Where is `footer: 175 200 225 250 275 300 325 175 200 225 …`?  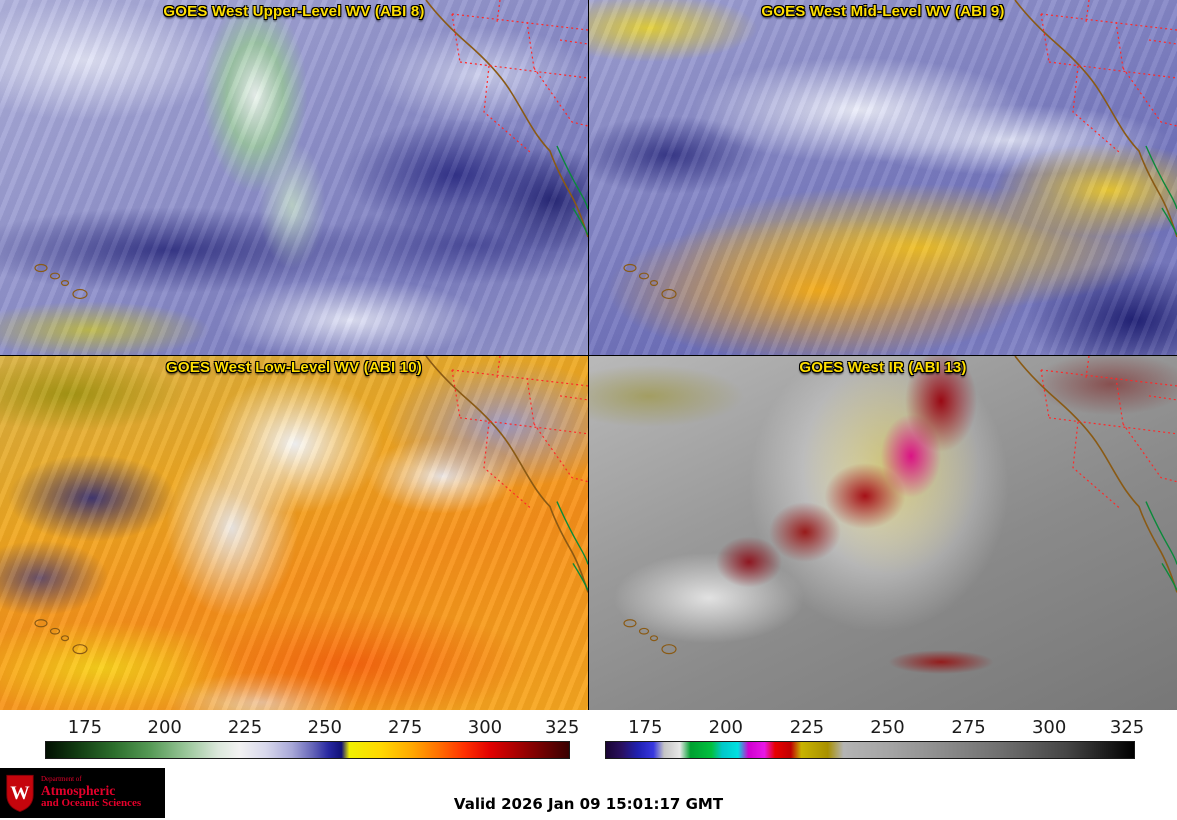 footer: 175 200 225 250 275 300 325 175 200 225 … is located at coordinates (588, 765).